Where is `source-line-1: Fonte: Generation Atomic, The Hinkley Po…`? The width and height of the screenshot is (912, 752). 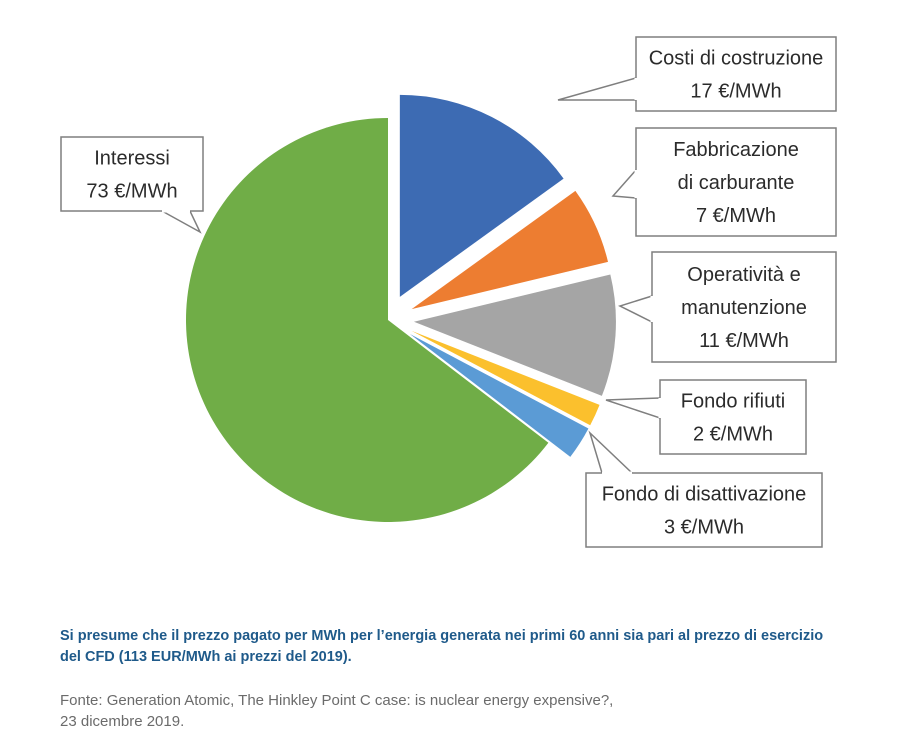
source-line-1: Fonte: Generation Atomic, The Hinkley Po… is located at coordinates (337, 700).